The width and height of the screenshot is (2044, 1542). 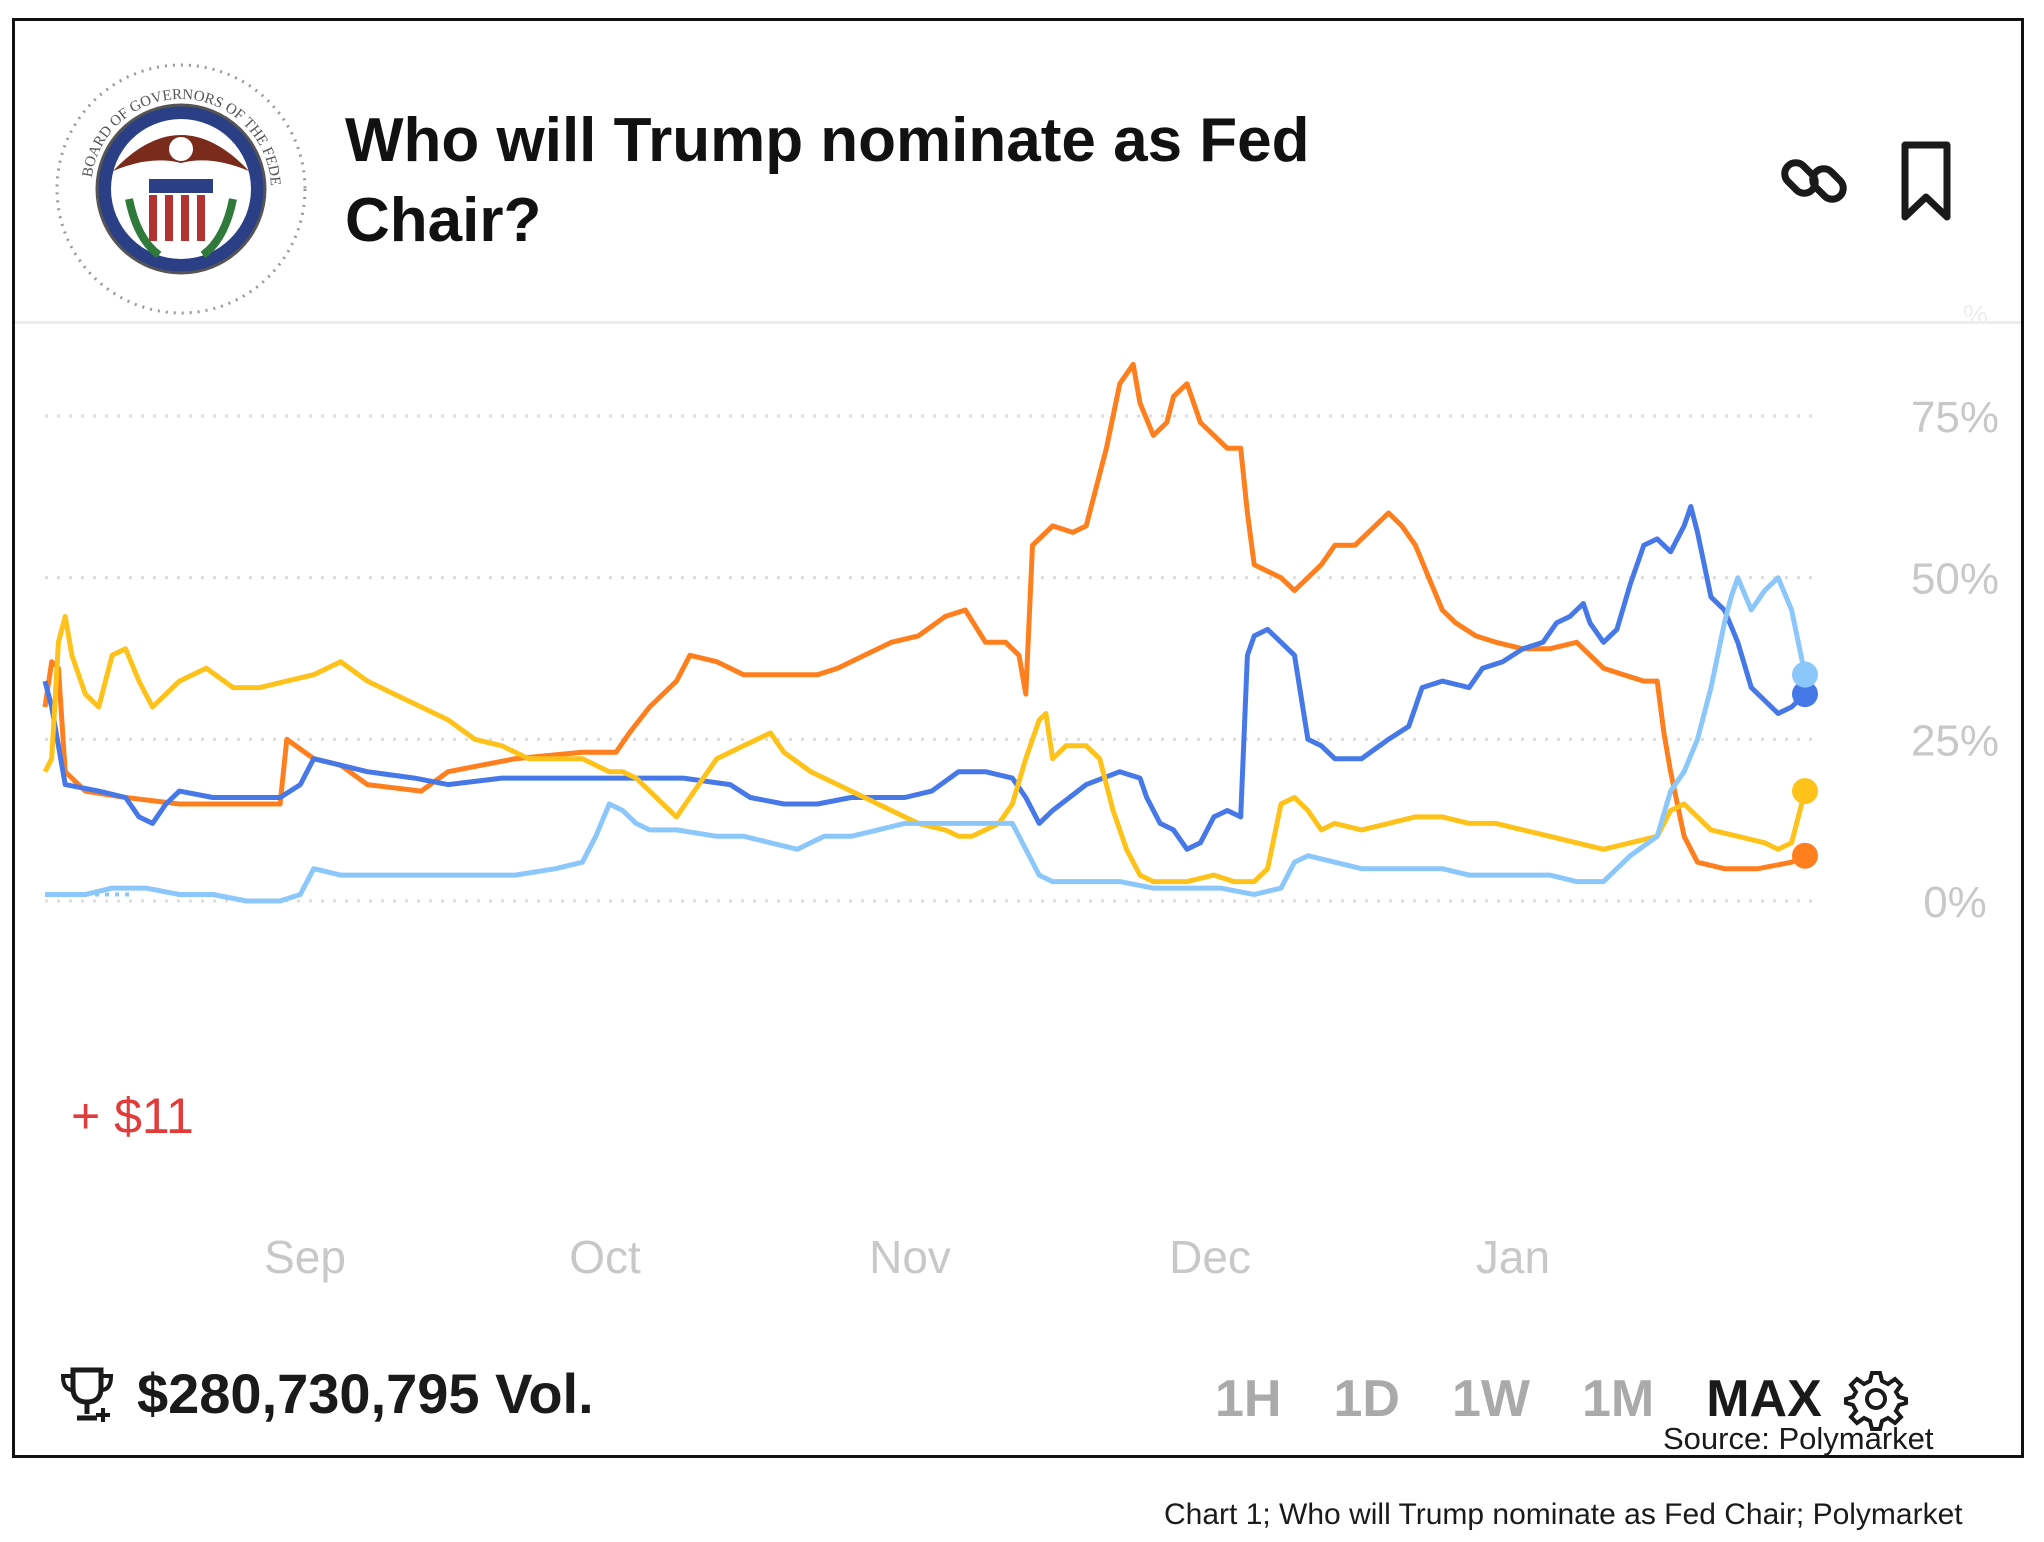 I want to click on volume-row: $280,730,795 Vol., so click(x=324, y=1393).